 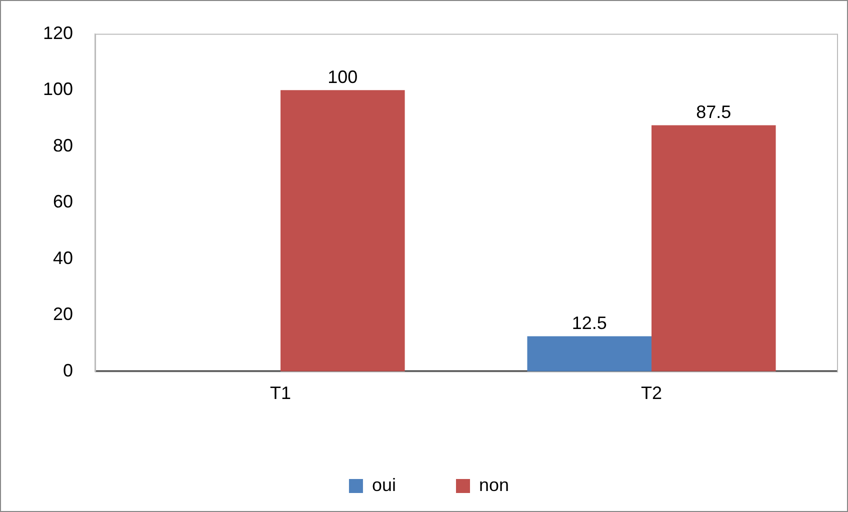 What do you see at coordinates (651, 393) in the screenshot?
I see `x-tick-label: T2` at bounding box center [651, 393].